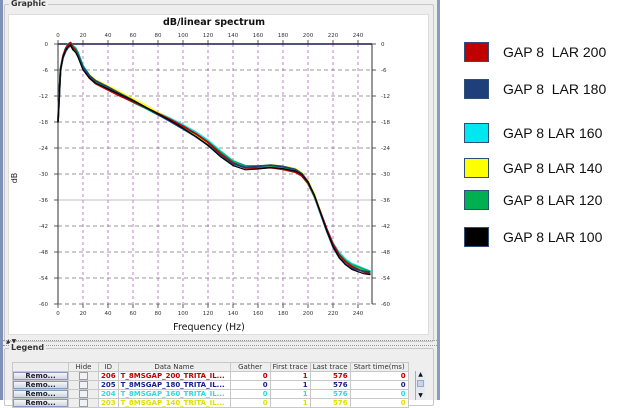 The width and height of the screenshot is (640, 408). I want to click on legend-table-scrollbar: ▲ ▼, so click(420, 385).